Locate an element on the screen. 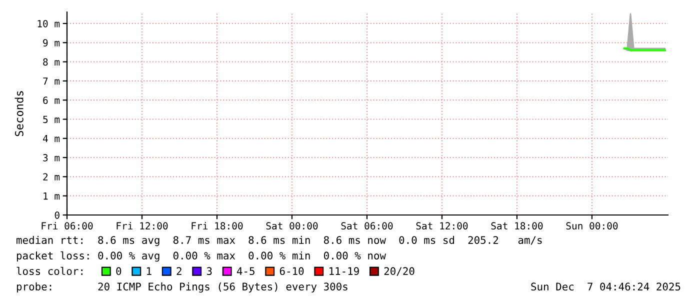  y-tick-label: 1 m is located at coordinates (52, 196).